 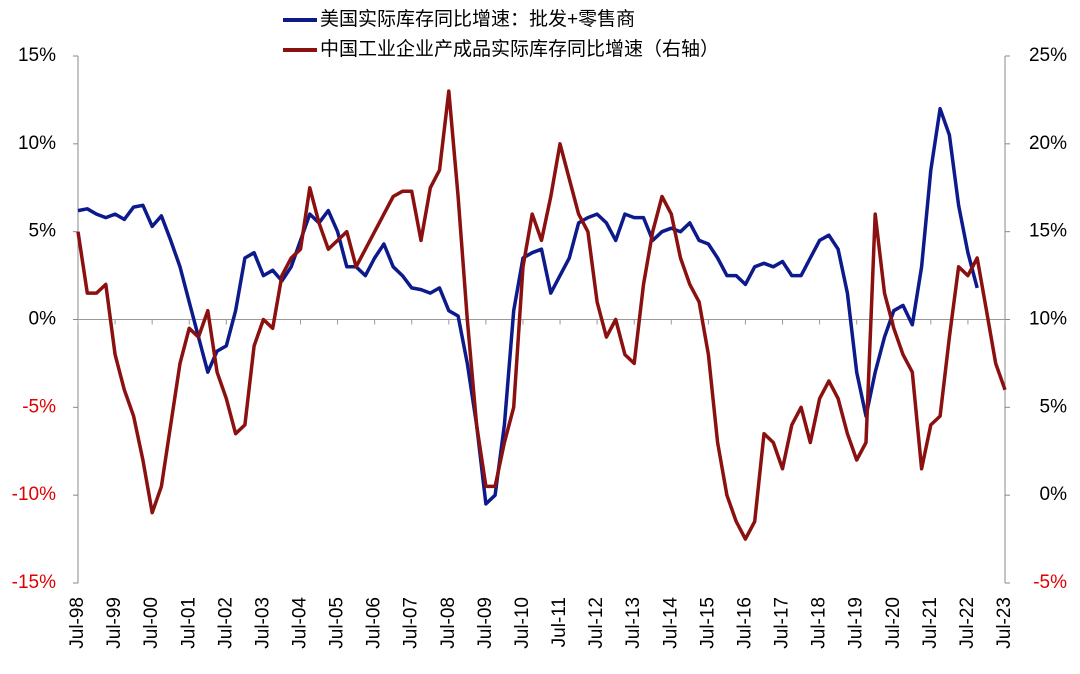 What do you see at coordinates (485, 623) in the screenshot?
I see `x-tick-label: Jul-09` at bounding box center [485, 623].